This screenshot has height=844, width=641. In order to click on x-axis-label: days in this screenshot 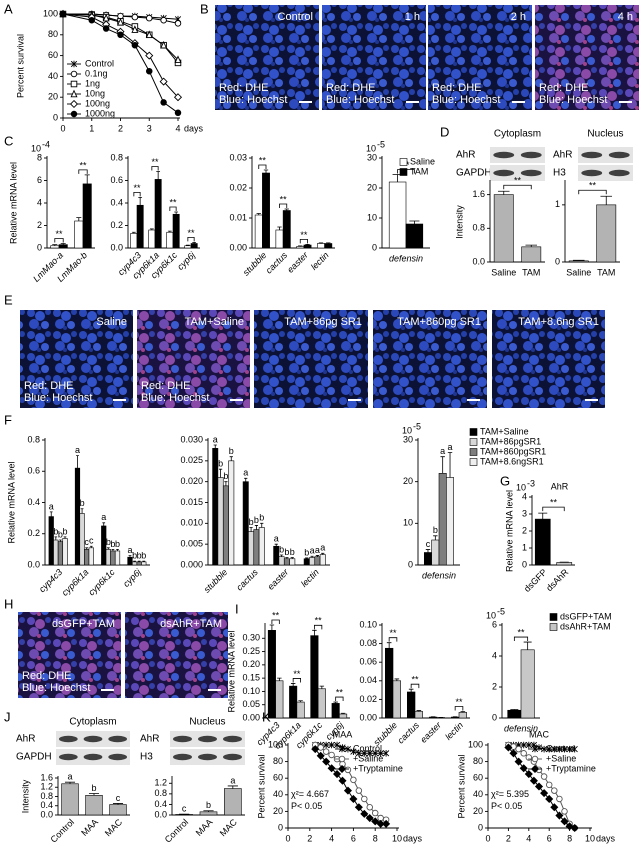, I will do `click(413, 838)`.